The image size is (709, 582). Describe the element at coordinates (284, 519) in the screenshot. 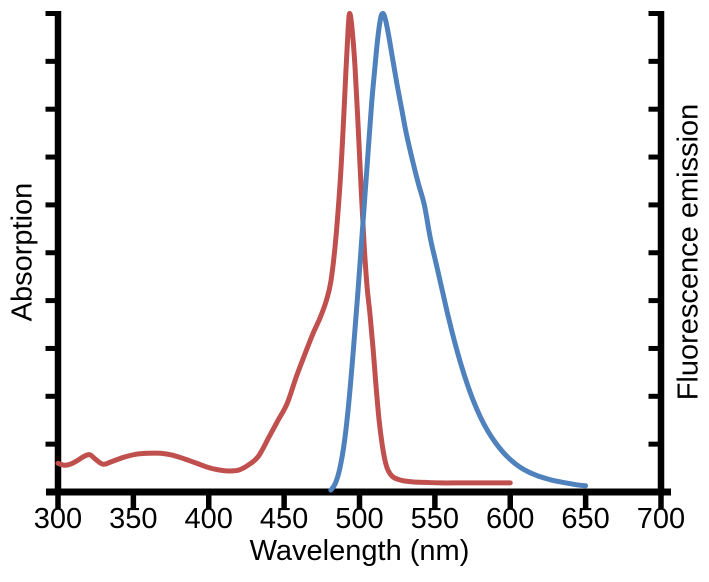

I see `x-tick-label-450: 450` at that location.